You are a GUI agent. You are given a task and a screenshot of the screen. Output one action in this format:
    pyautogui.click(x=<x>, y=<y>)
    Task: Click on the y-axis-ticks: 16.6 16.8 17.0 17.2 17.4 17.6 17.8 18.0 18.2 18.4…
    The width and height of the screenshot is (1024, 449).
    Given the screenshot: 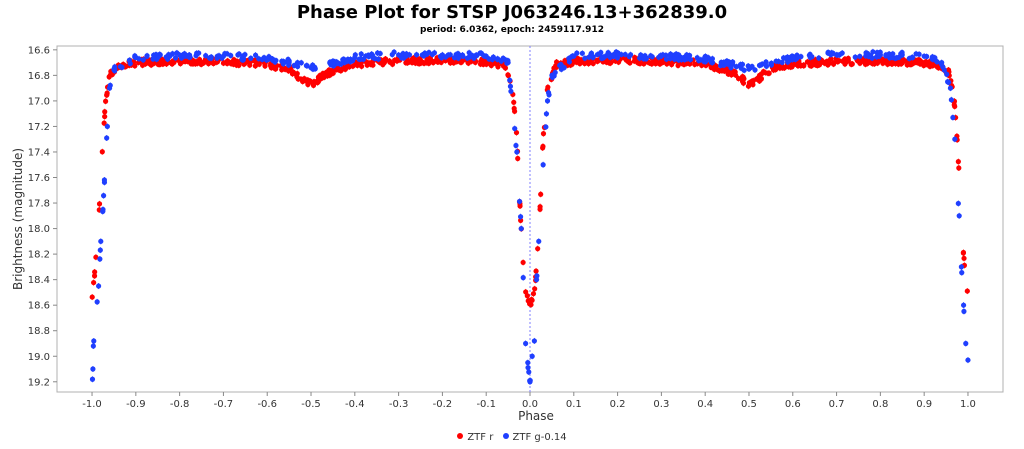 What is the action you would take?
    pyautogui.click(x=42, y=216)
    